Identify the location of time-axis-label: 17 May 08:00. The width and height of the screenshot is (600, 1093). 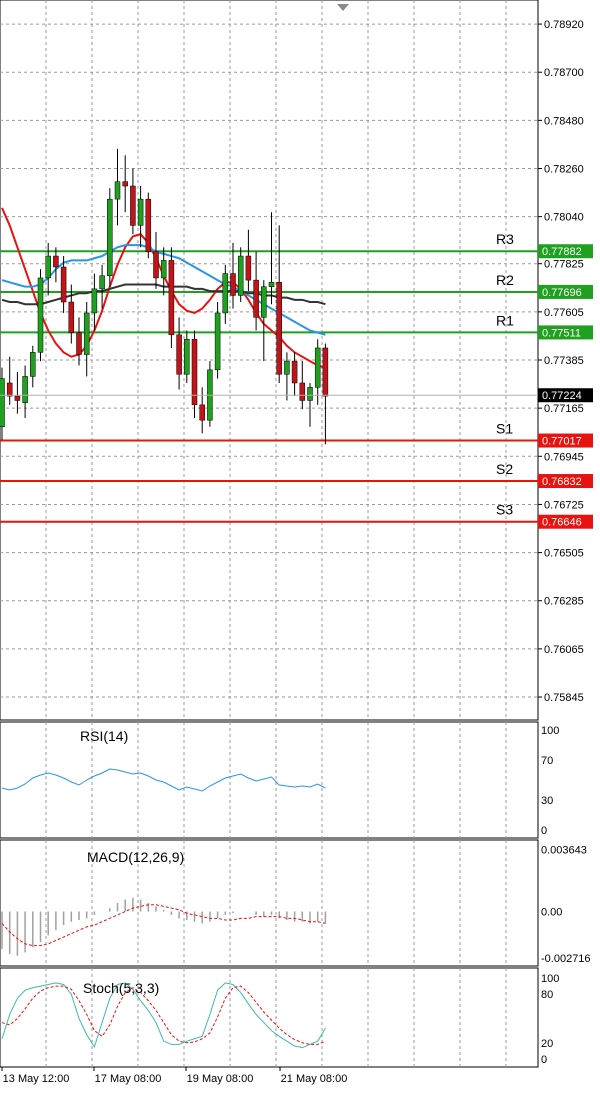
(128, 1079).